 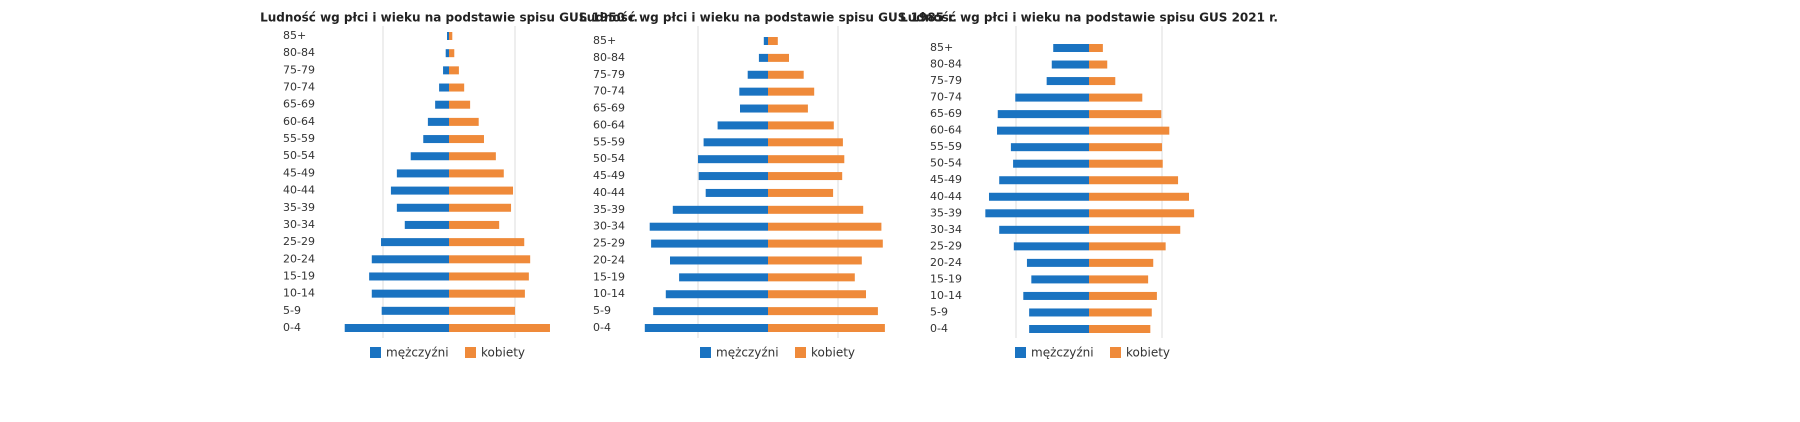 What do you see at coordinates (609, 293) in the screenshot?
I see `y-tick-label: 10-14` at bounding box center [609, 293].